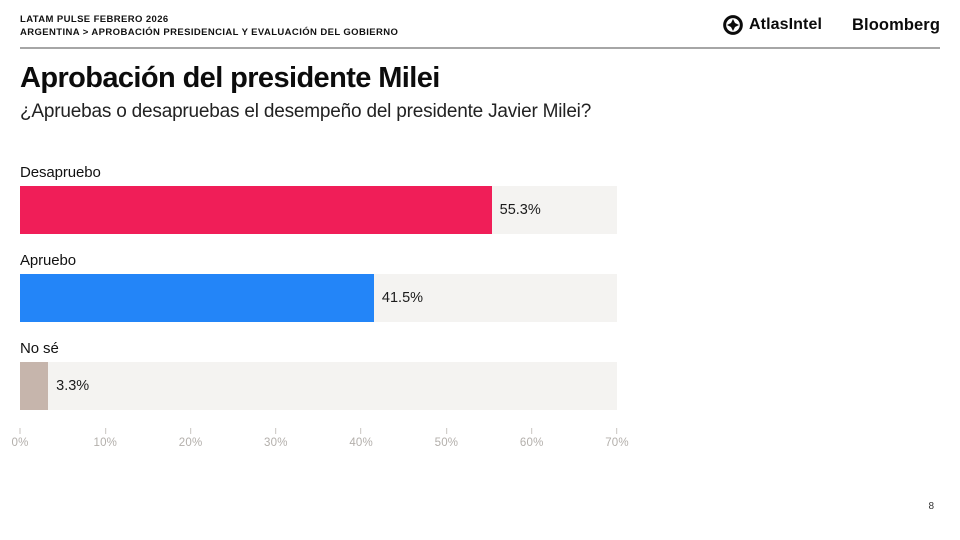  Describe the element at coordinates (105, 443) in the screenshot. I see `tick-label: 10%` at that location.